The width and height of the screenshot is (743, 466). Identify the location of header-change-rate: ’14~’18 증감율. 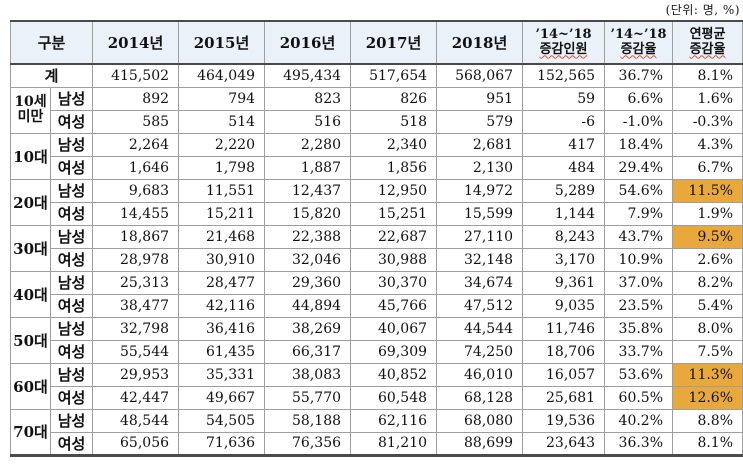
(639, 42).